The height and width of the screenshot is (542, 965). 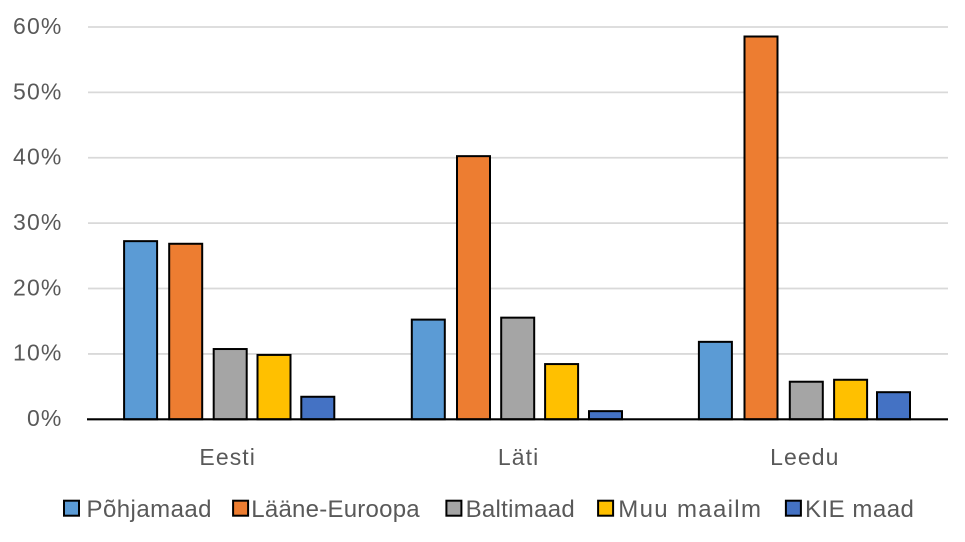 What do you see at coordinates (518, 457) in the screenshot?
I see `svg-text: Läti` at bounding box center [518, 457].